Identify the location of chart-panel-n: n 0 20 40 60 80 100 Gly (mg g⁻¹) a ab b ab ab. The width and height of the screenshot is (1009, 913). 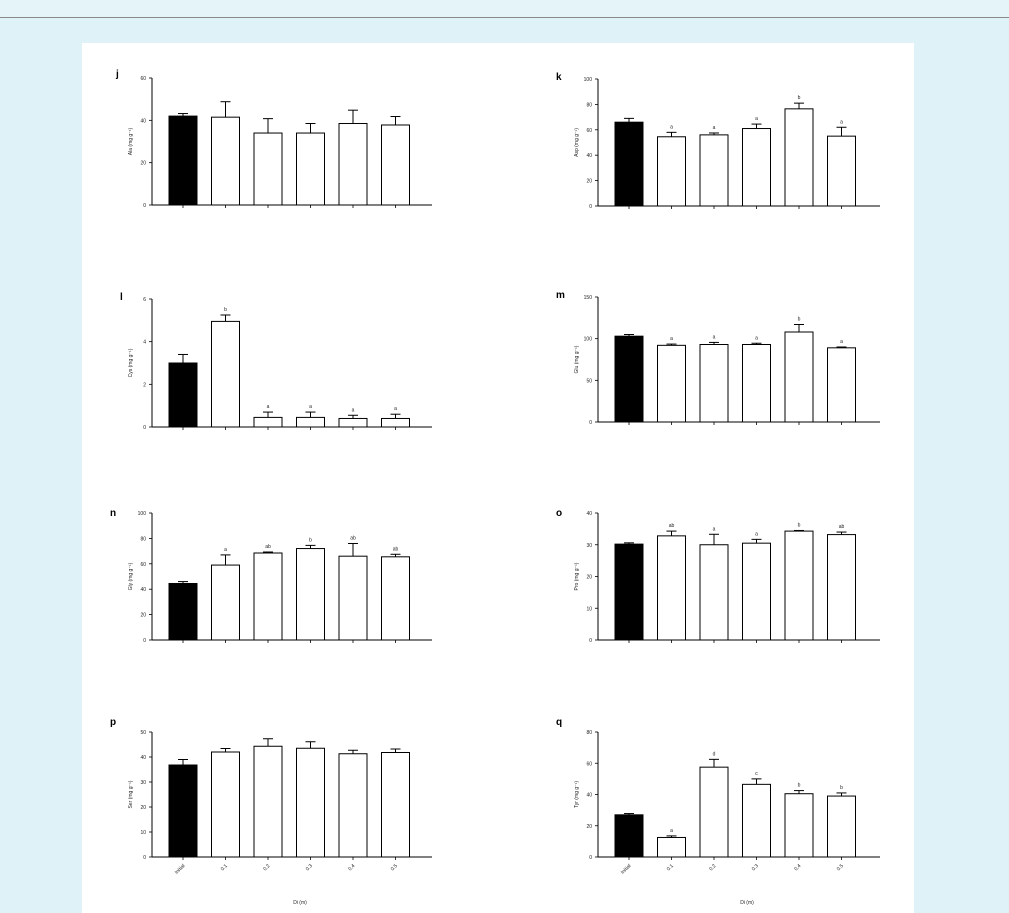
(271, 576).